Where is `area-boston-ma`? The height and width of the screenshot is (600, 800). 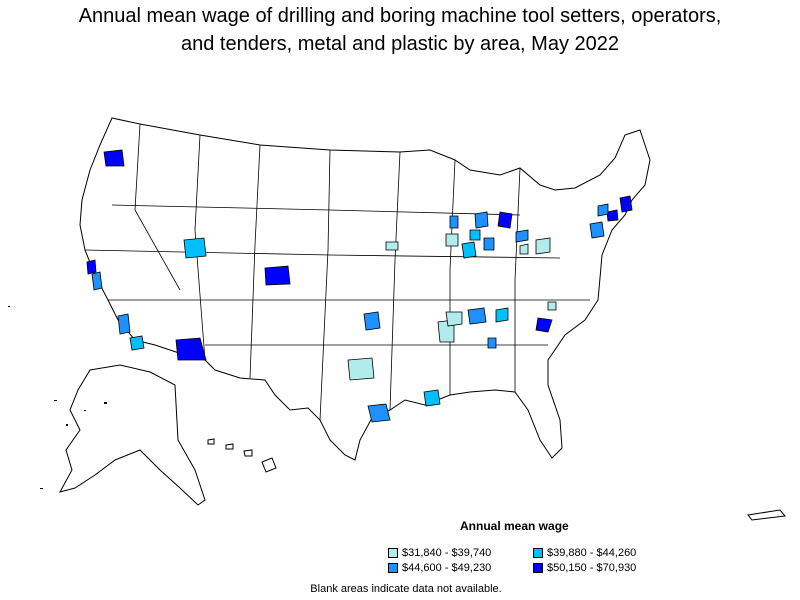
area-boston-ma is located at coordinates (626, 204).